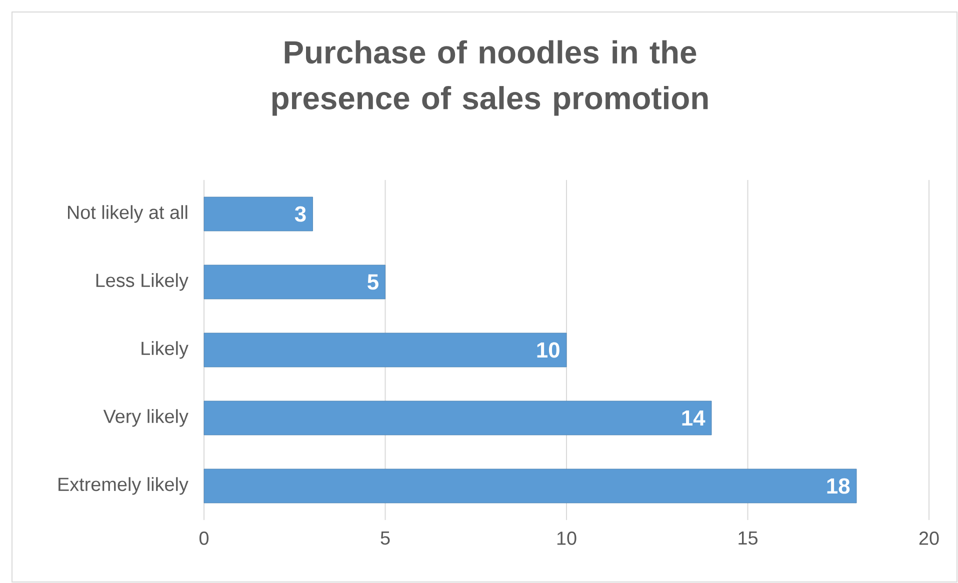  Describe the element at coordinates (748, 538) in the screenshot. I see `x-tick-label: 15` at that location.